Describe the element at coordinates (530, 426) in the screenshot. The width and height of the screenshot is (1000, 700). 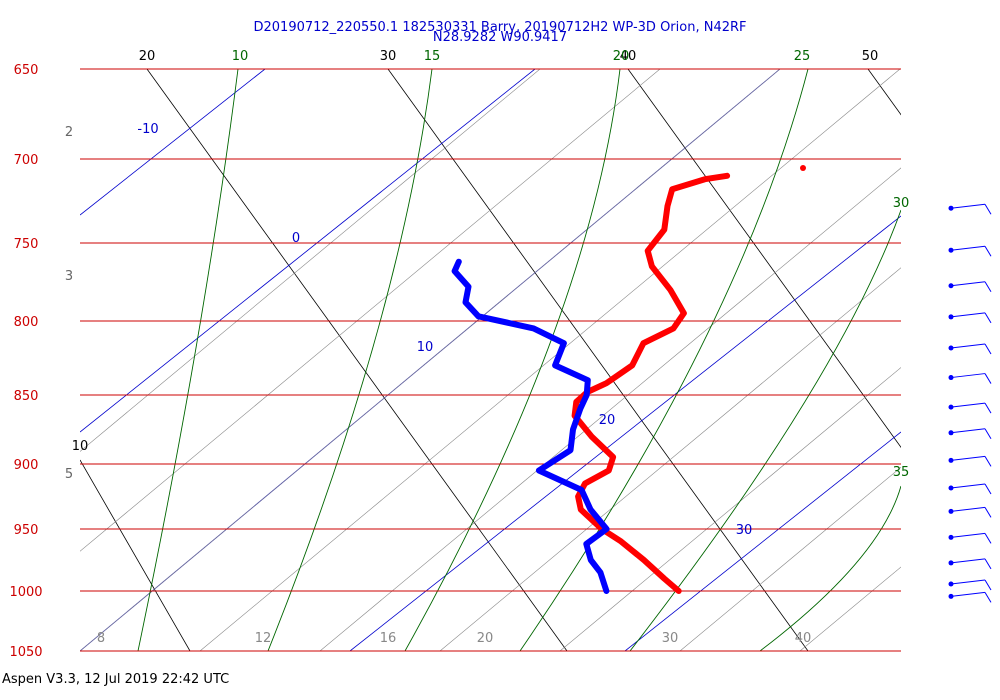
I see `dewpoint-profile` at that location.